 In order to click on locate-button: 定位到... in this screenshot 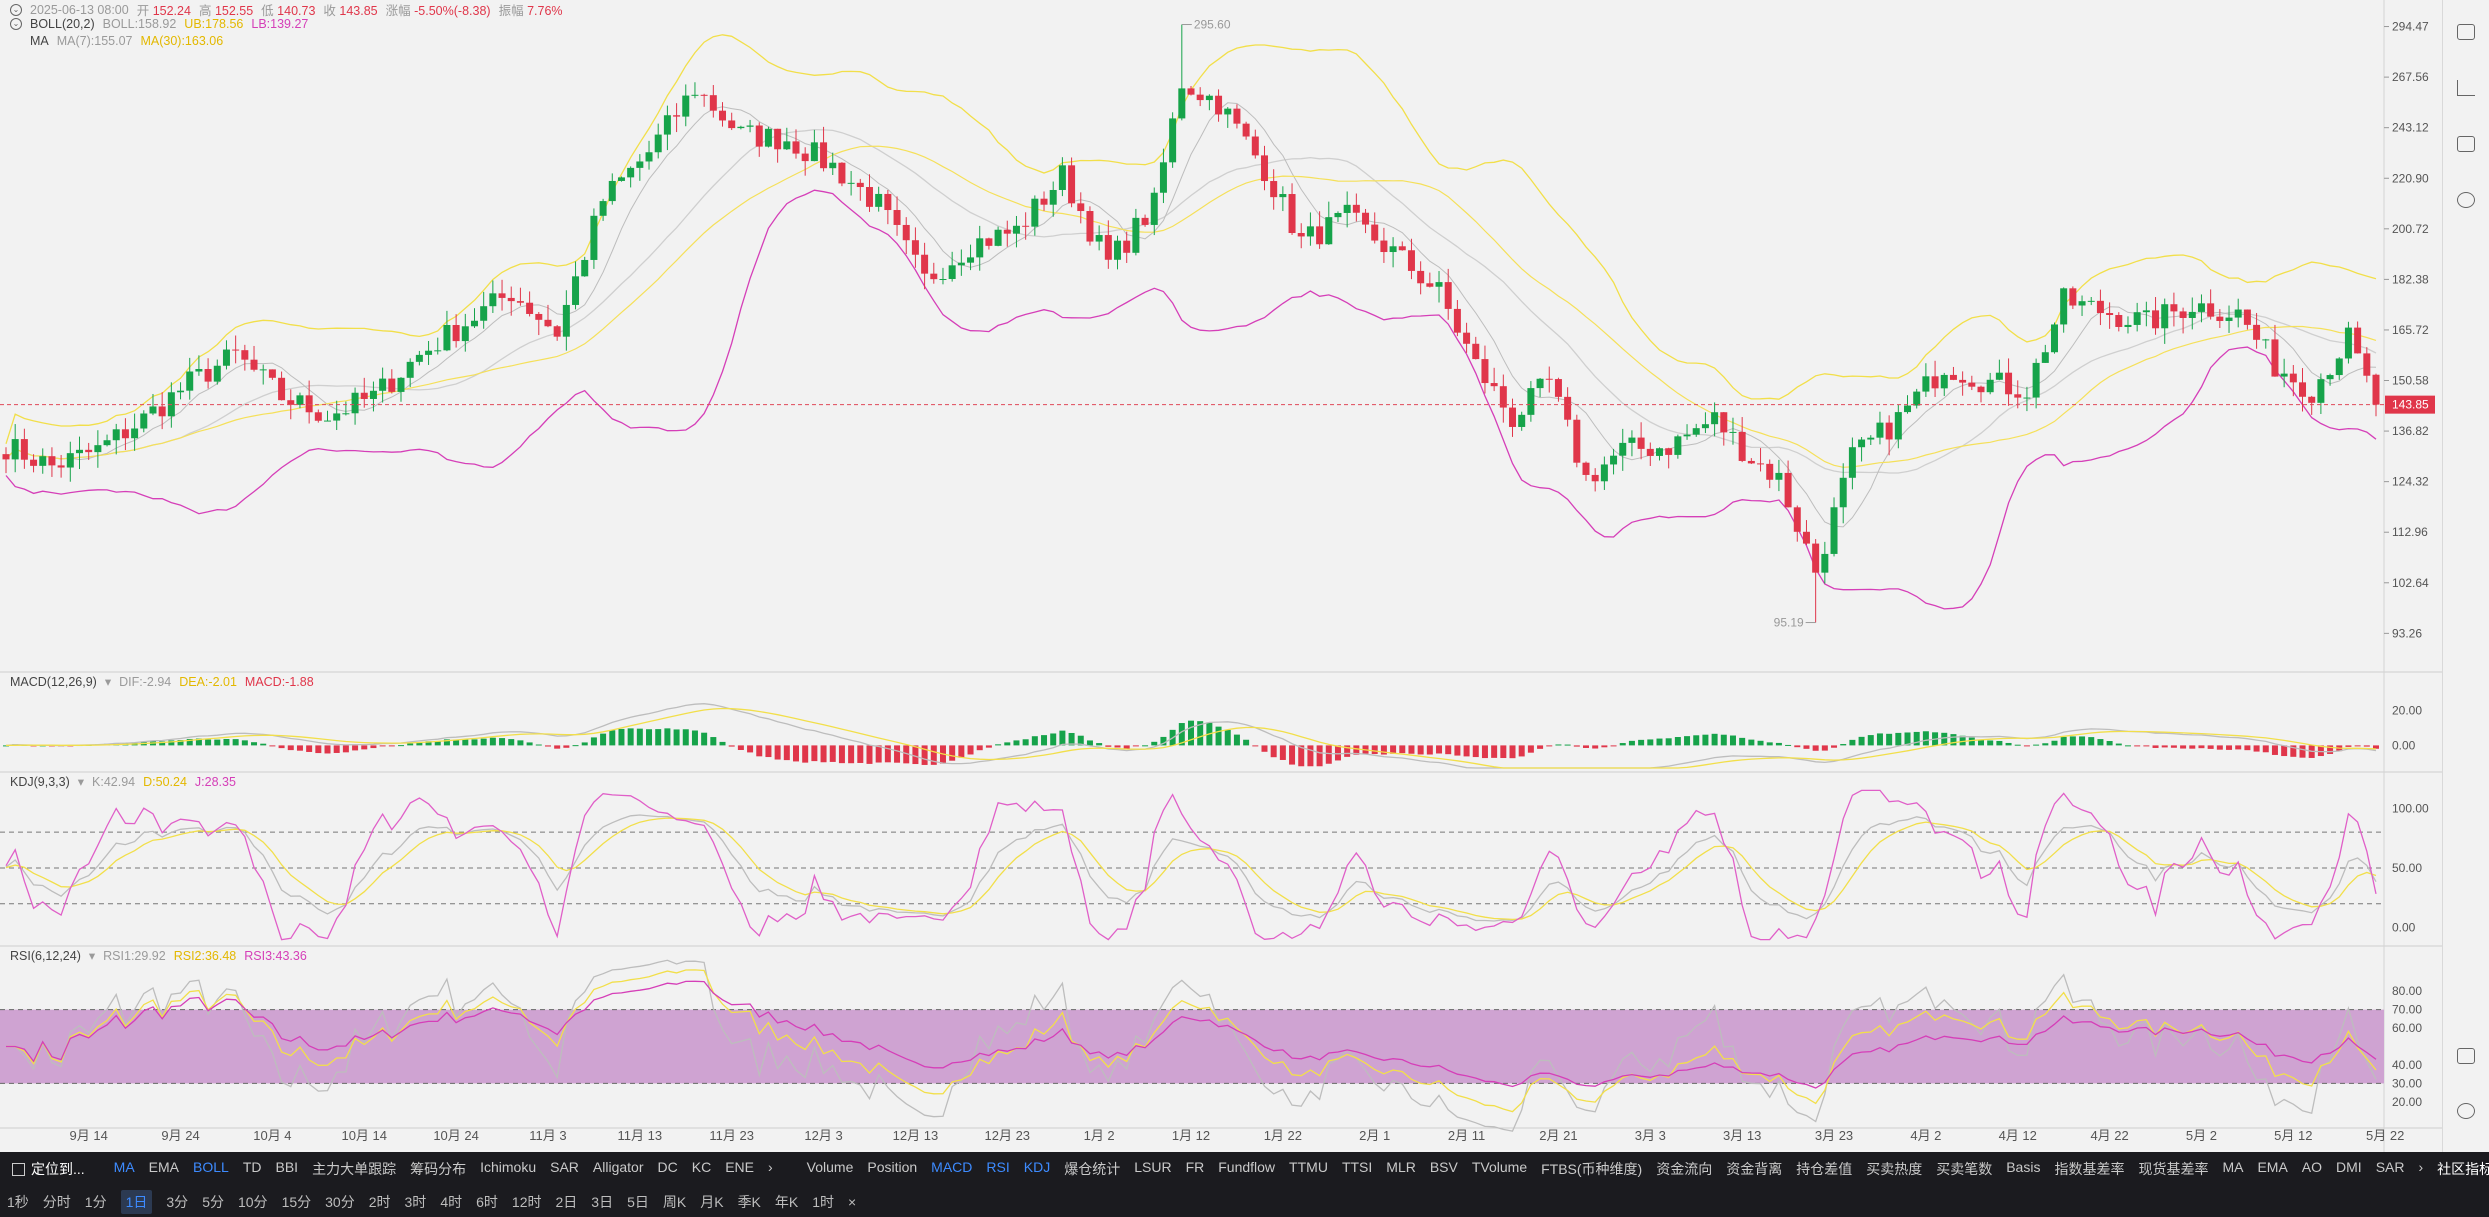, I will do `click(48, 1169)`.